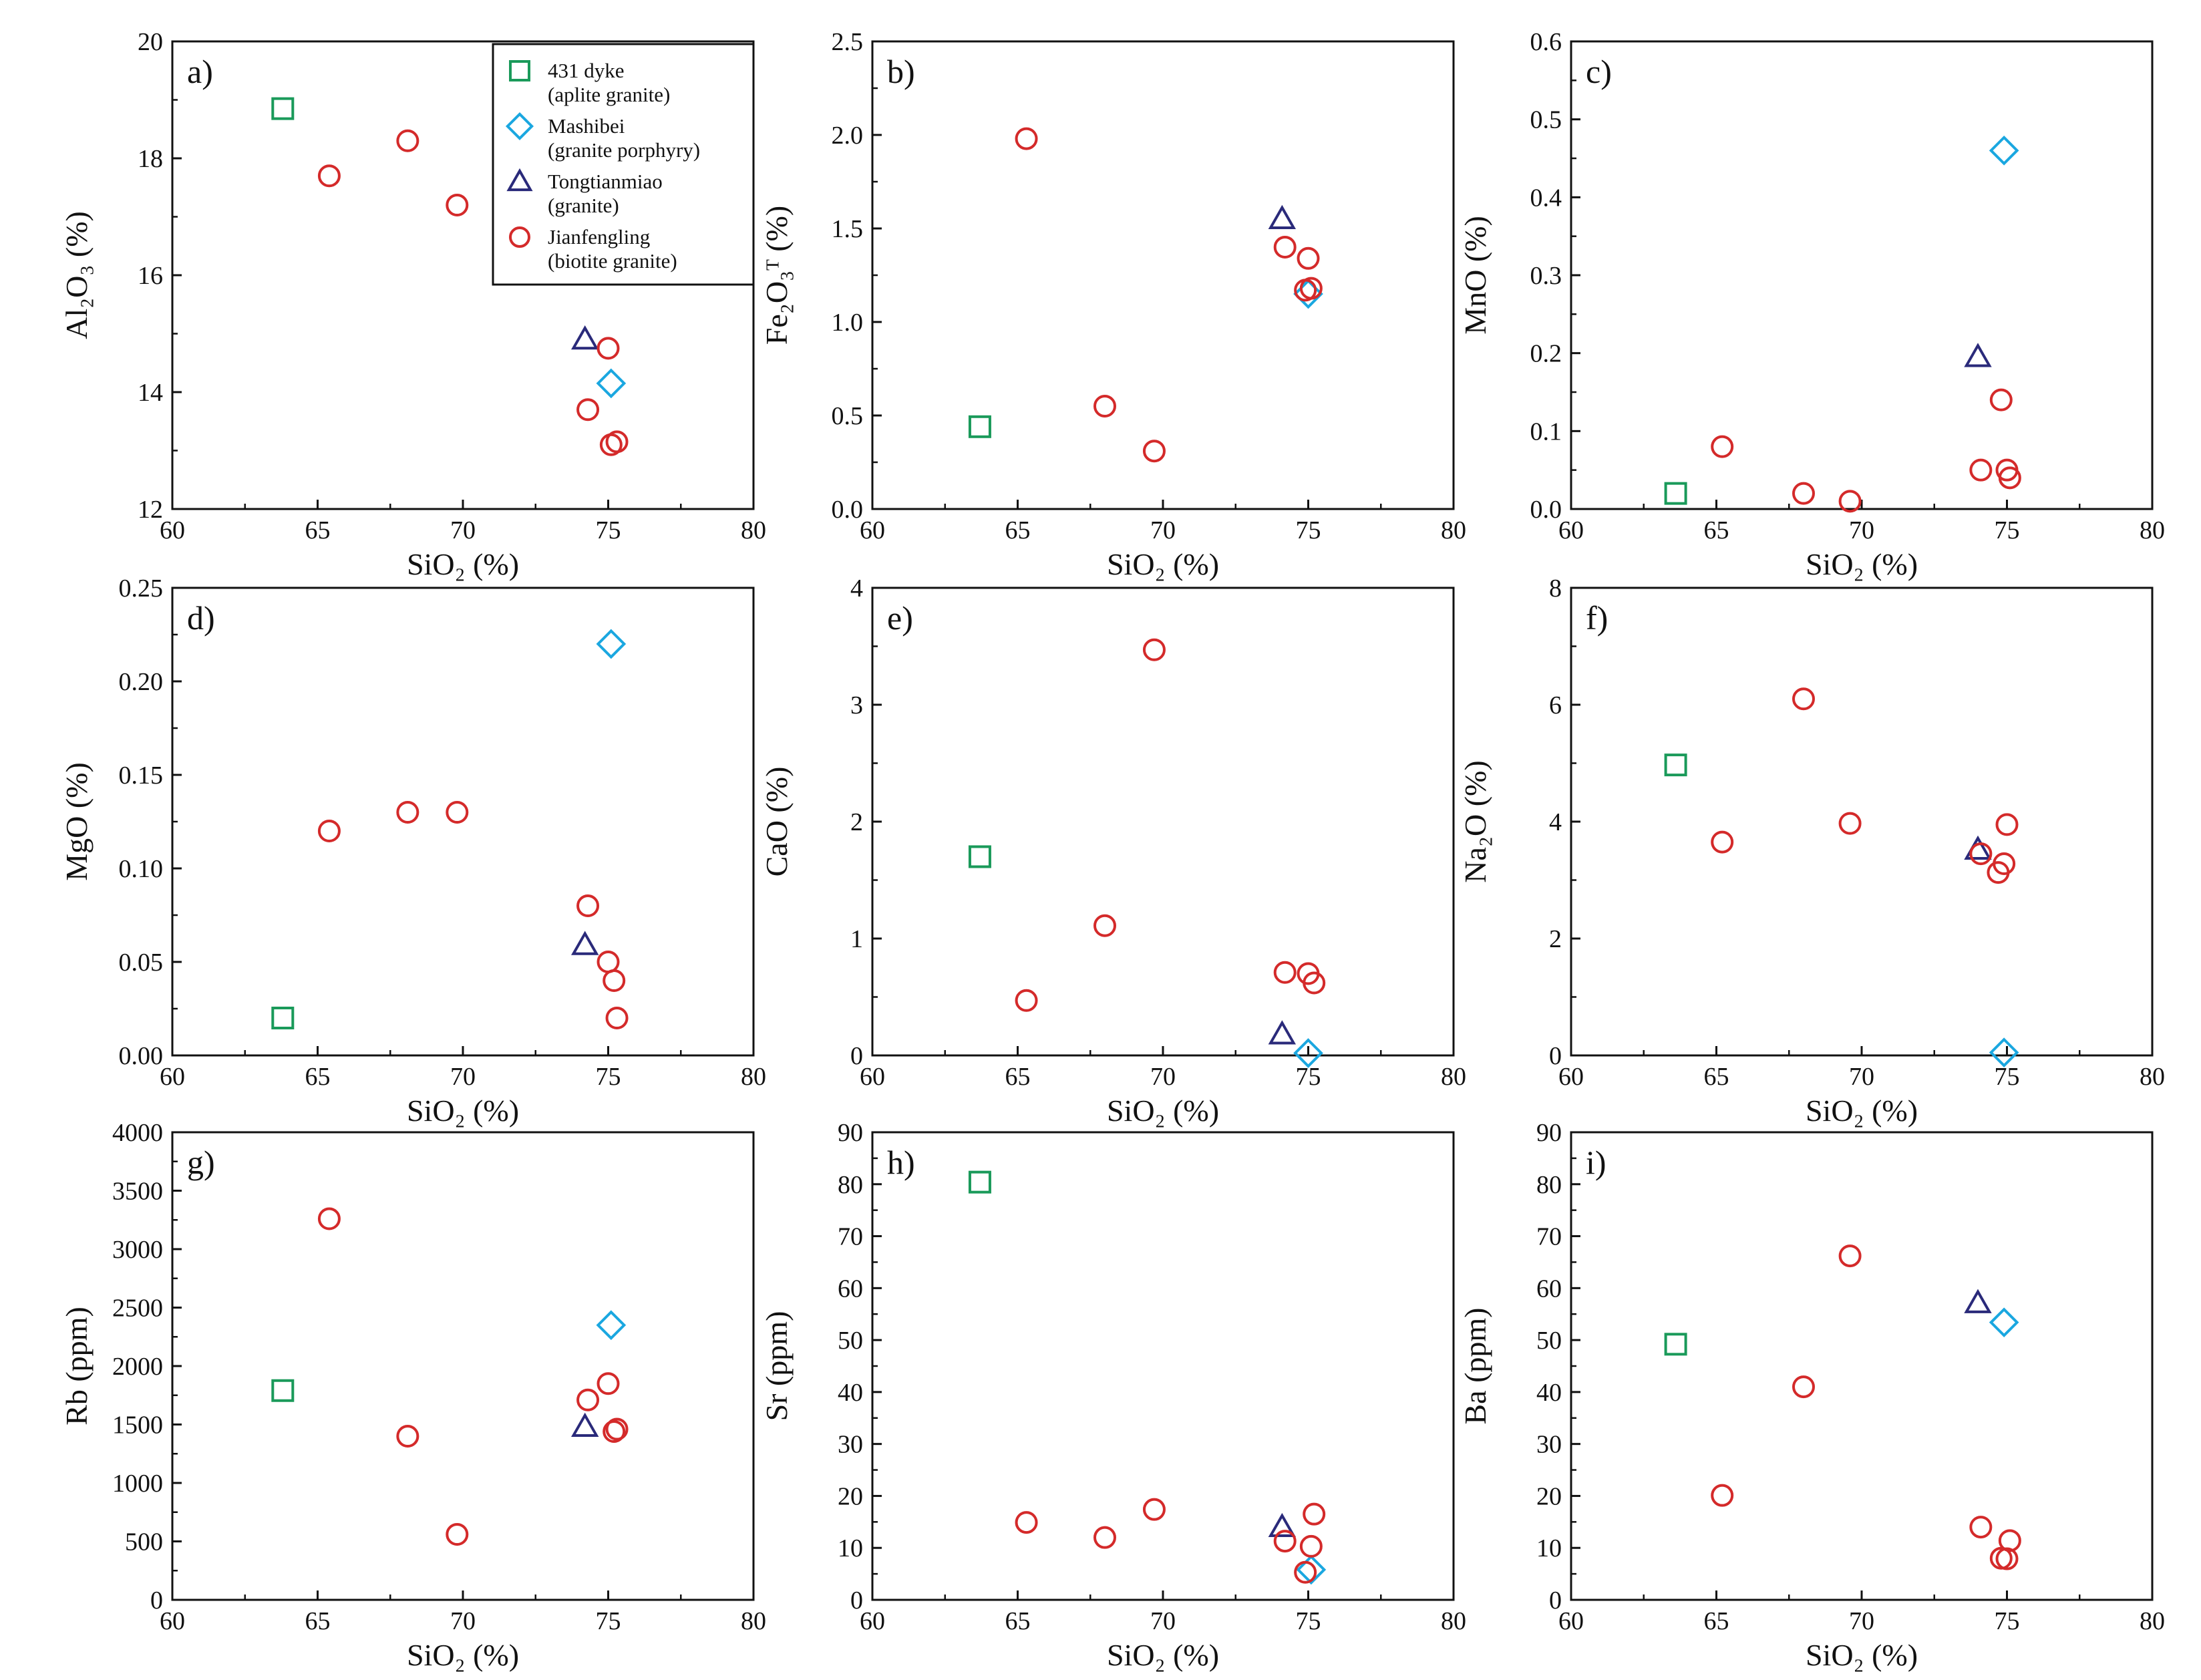 This screenshot has width=2201, height=1680. I want to click on legend-label: 431 dyke, so click(586, 70).